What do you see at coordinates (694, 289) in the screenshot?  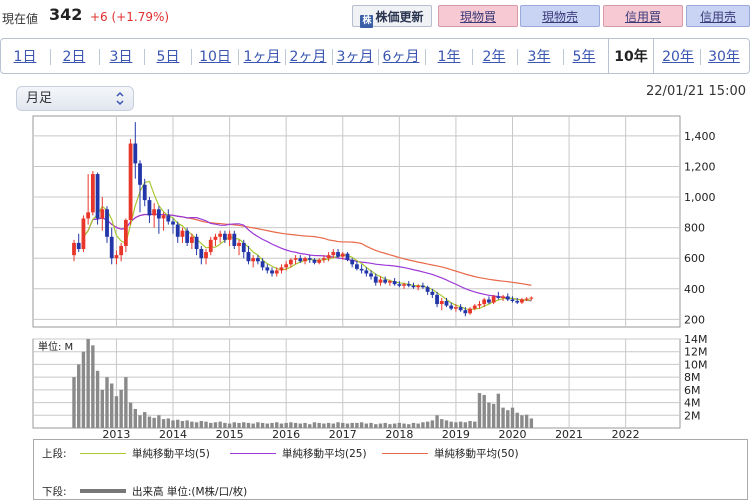 I see `y-tick-label: 400` at bounding box center [694, 289].